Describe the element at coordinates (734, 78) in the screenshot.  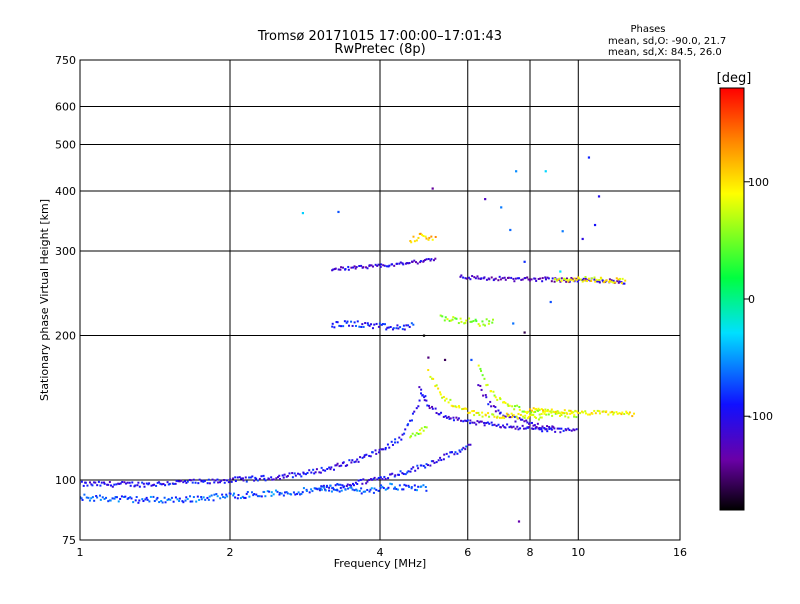
I see `colorbar-label: [deg]` at that location.